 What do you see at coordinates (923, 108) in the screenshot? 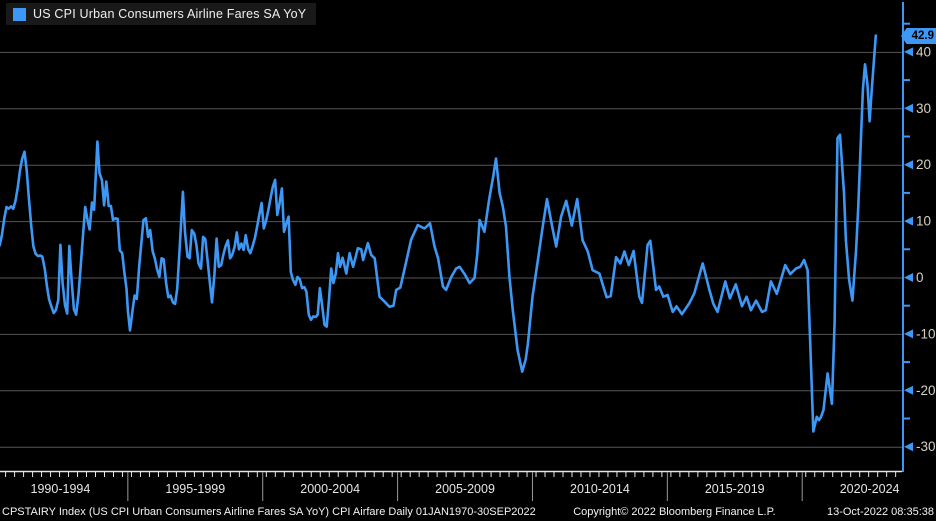
I see `y-axis-label: 30` at bounding box center [923, 108].